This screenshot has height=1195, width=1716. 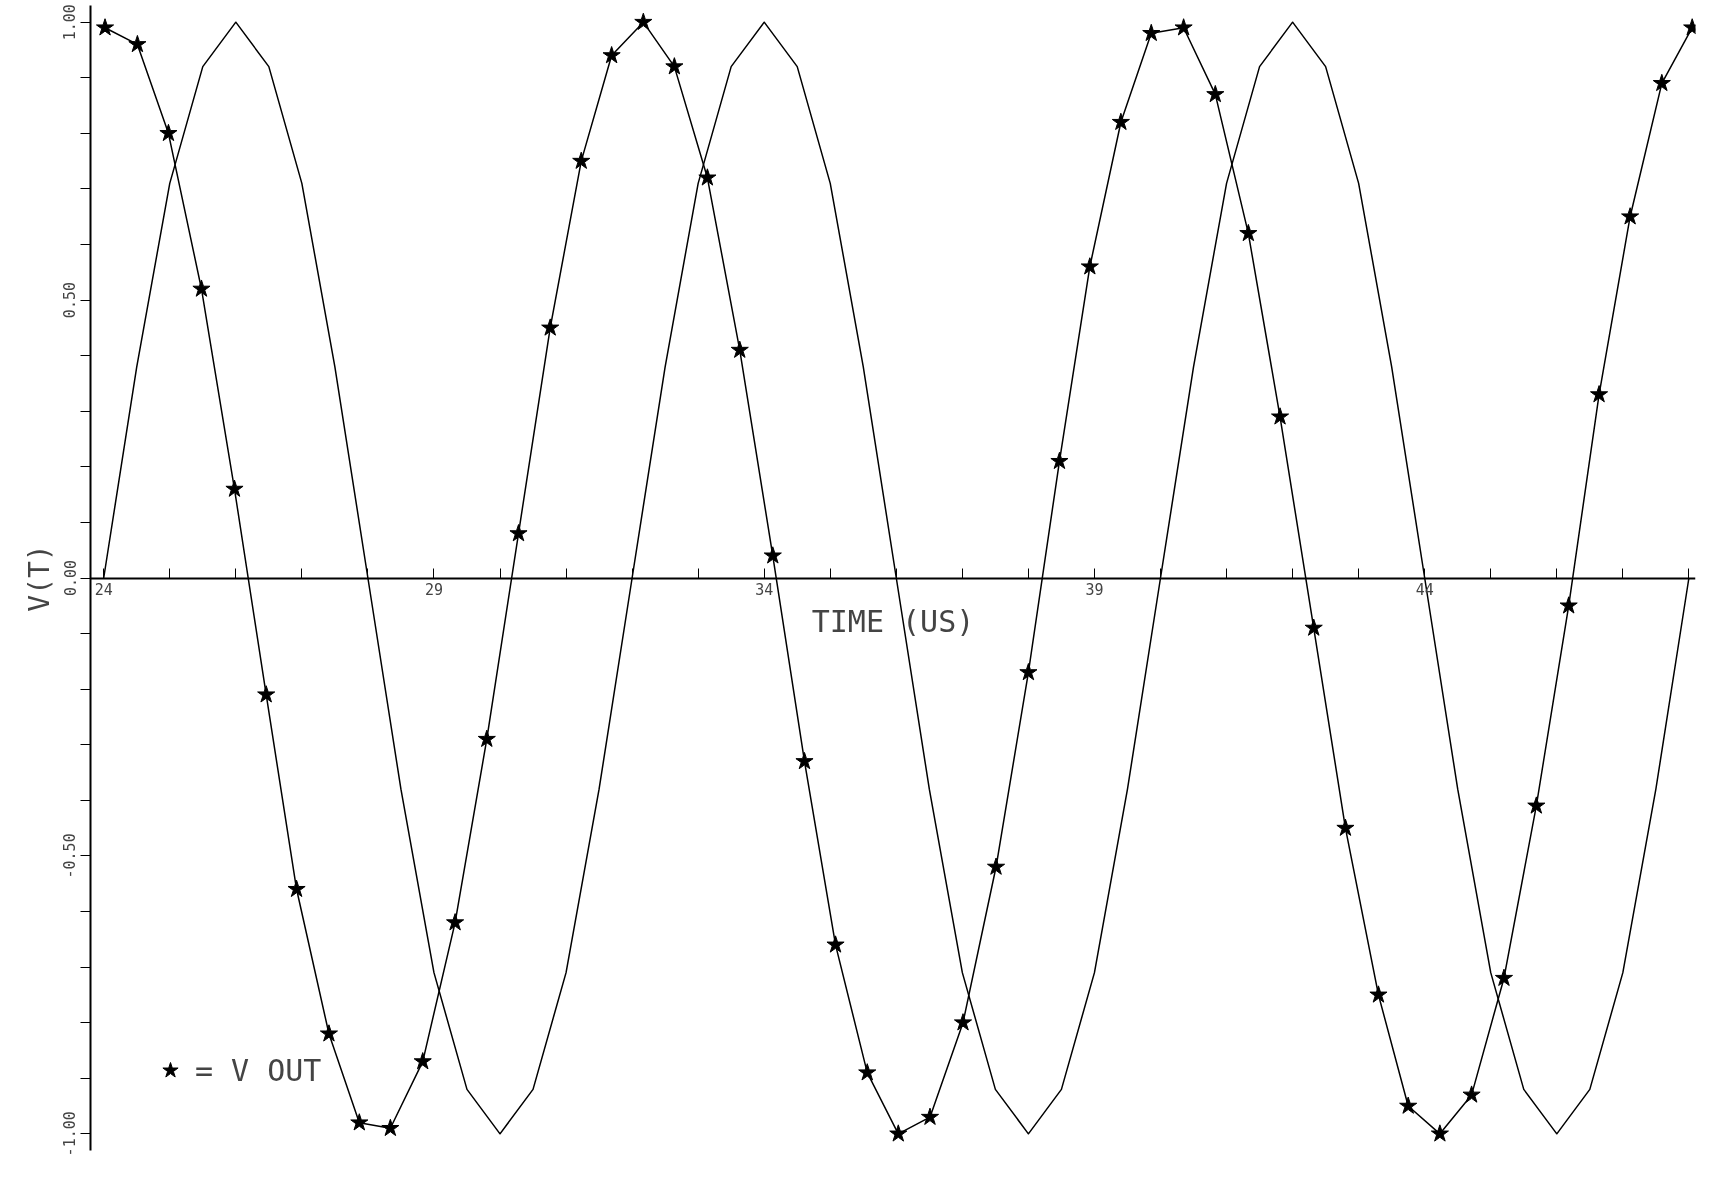 I want to click on legend-label: = V OUT, so click(x=258, y=1070).